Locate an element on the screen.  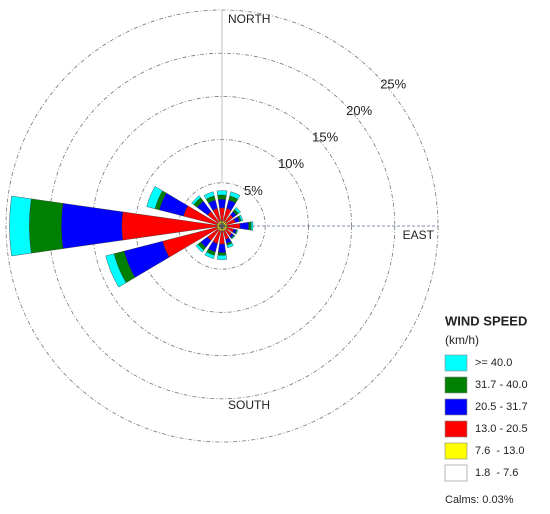
r-tick-label: 15% is located at coordinates (325, 137).